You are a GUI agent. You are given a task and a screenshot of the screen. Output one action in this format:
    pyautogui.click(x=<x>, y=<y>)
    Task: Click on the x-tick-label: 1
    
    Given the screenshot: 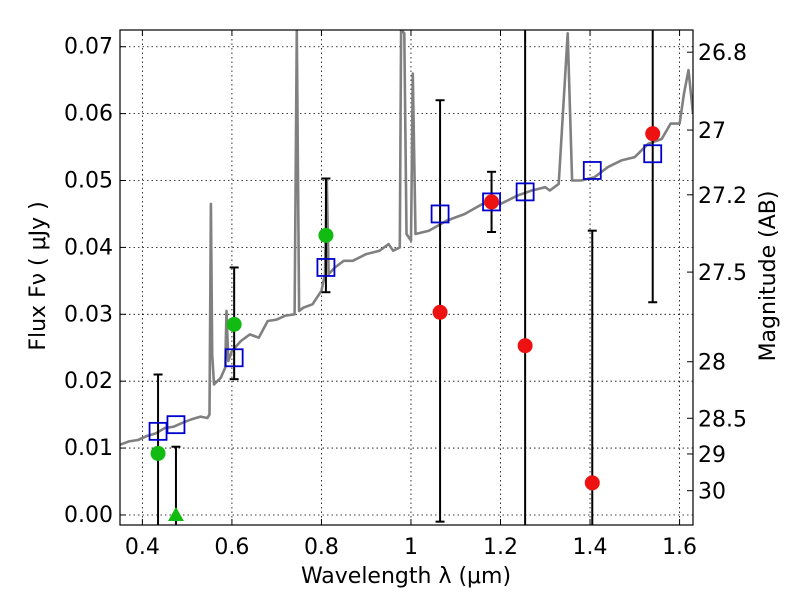 What is the action you would take?
    pyautogui.click(x=411, y=547)
    